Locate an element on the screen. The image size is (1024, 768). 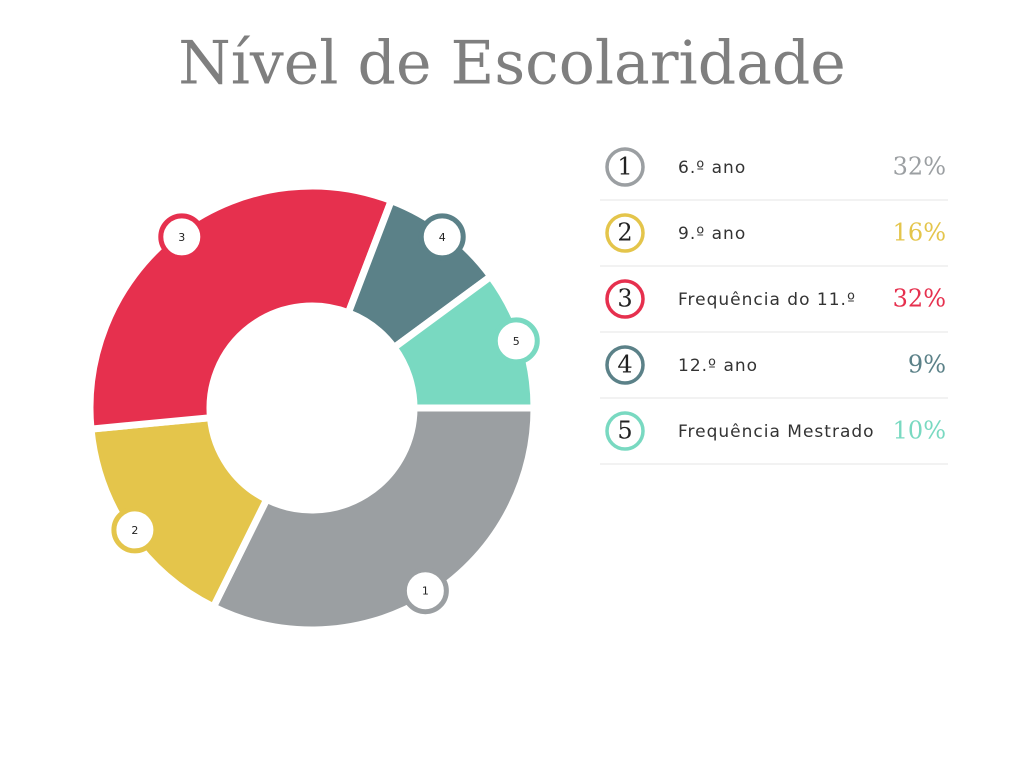
legend-value: 10% is located at coordinates (919, 431).